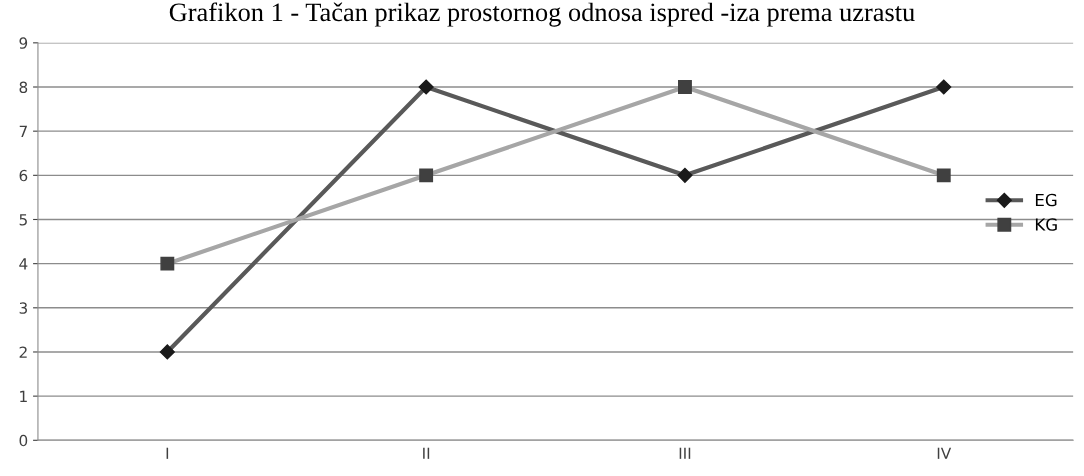 The height and width of the screenshot is (476, 1084). What do you see at coordinates (23, 175) in the screenshot?
I see `y-tick-label: 6` at bounding box center [23, 175].